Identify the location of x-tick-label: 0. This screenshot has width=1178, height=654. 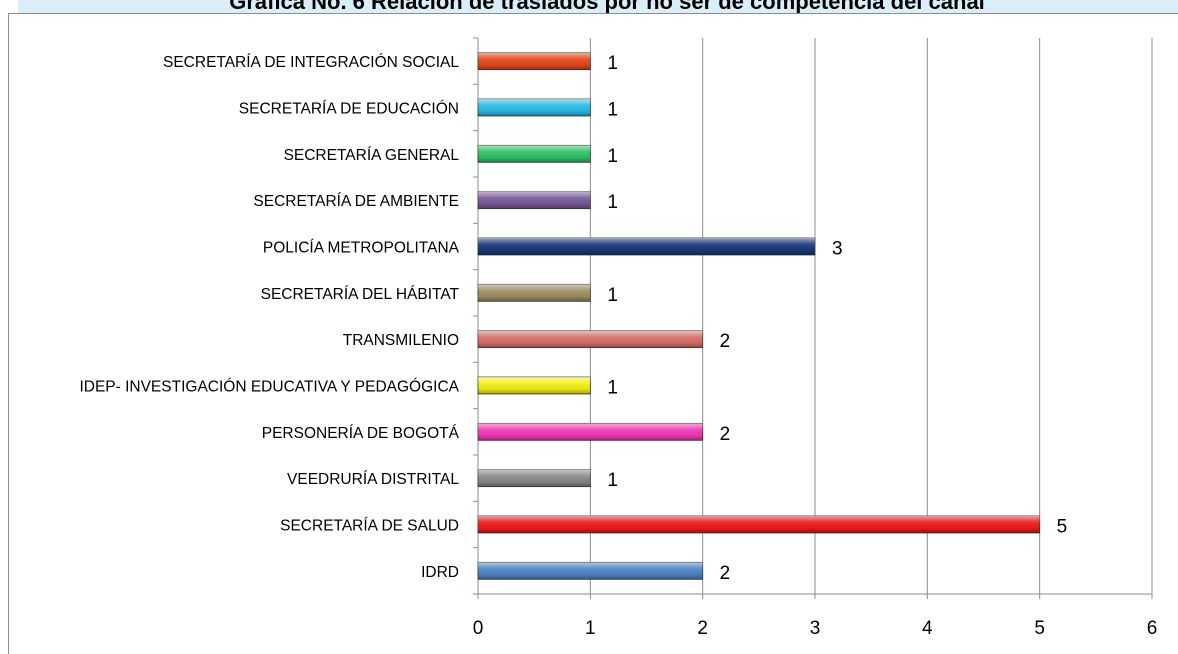
(478, 628).